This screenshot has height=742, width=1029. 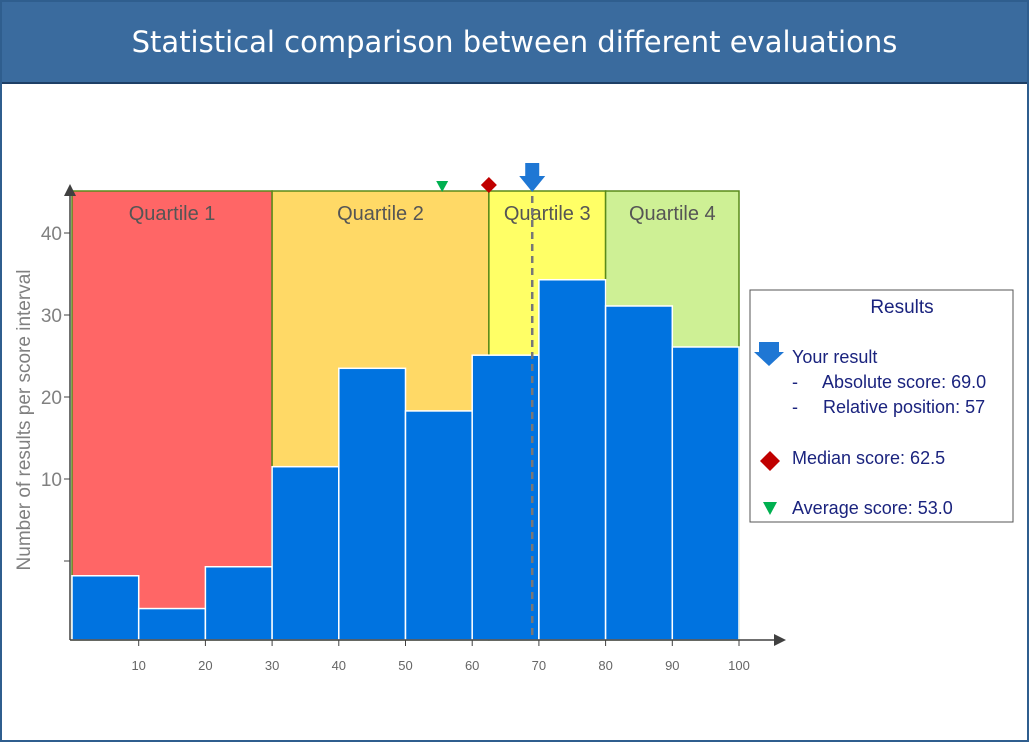 What do you see at coordinates (872, 508) in the screenshot?
I see `legend-average: Average score: 53.0` at bounding box center [872, 508].